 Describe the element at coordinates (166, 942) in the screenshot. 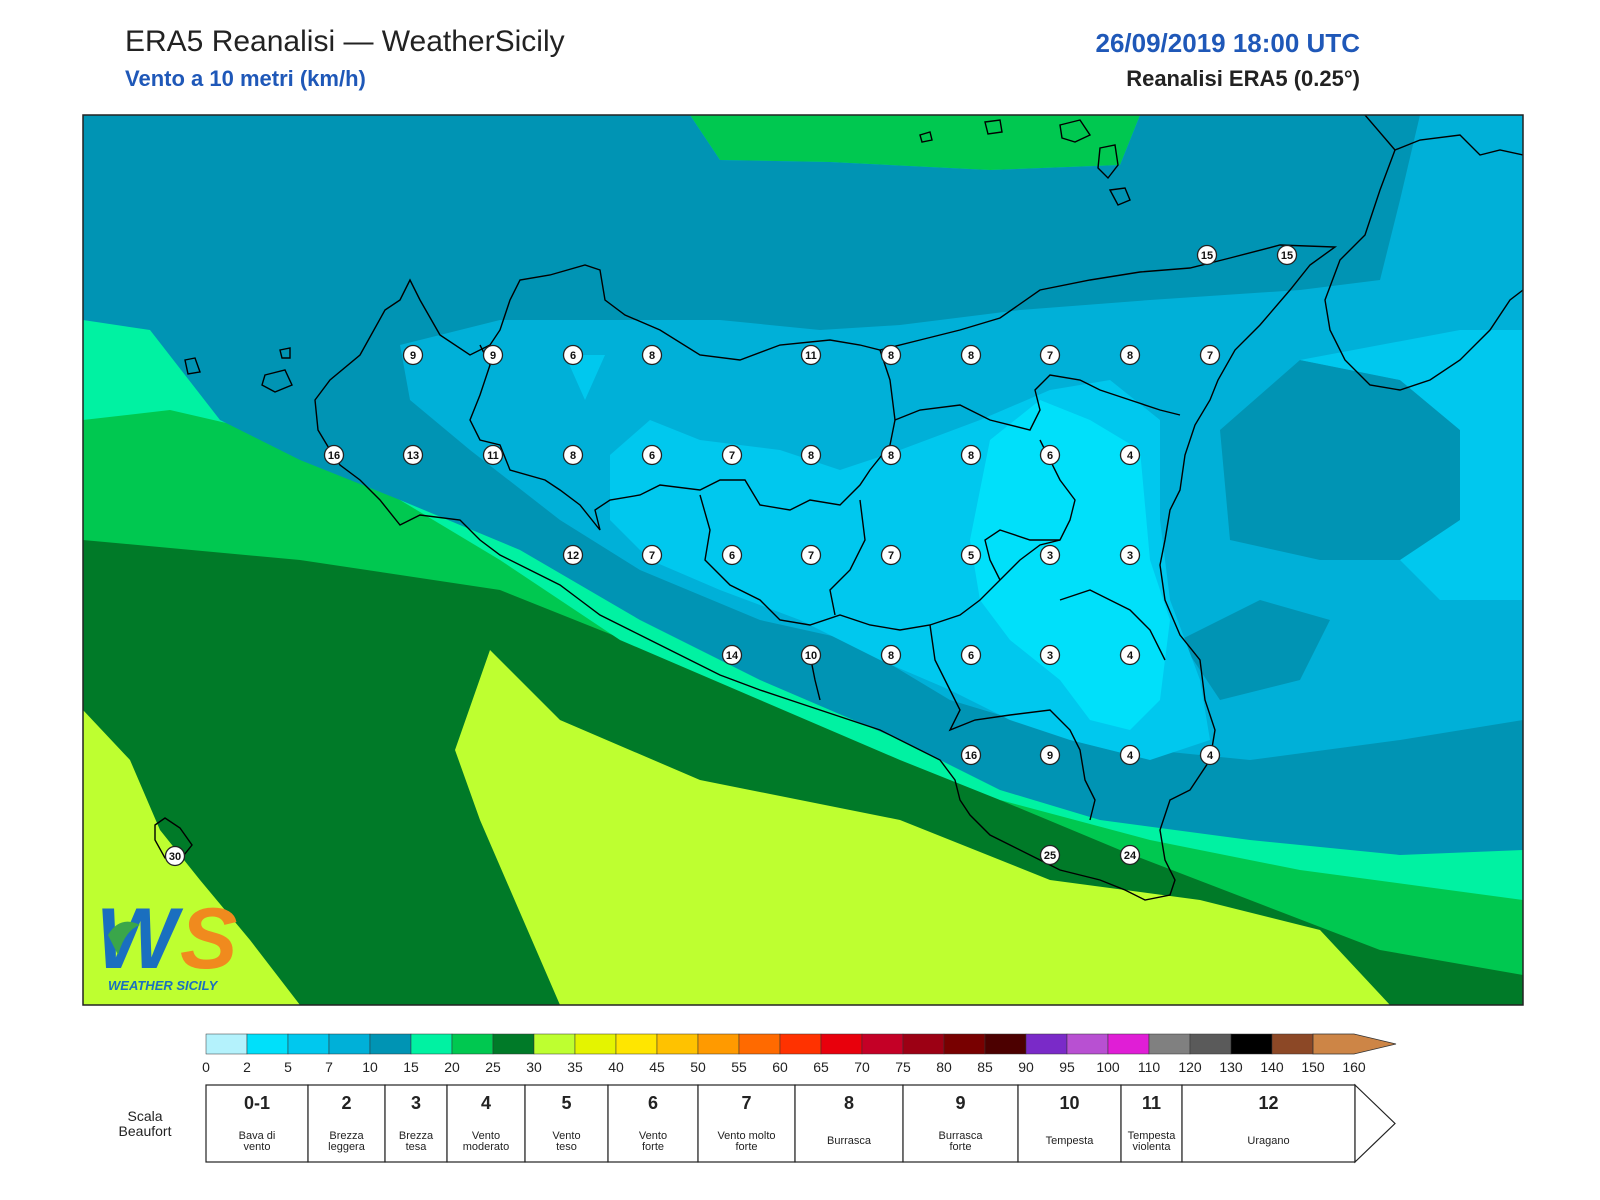

I see `weathersicily-logo: W S WEATHER SICILY` at that location.